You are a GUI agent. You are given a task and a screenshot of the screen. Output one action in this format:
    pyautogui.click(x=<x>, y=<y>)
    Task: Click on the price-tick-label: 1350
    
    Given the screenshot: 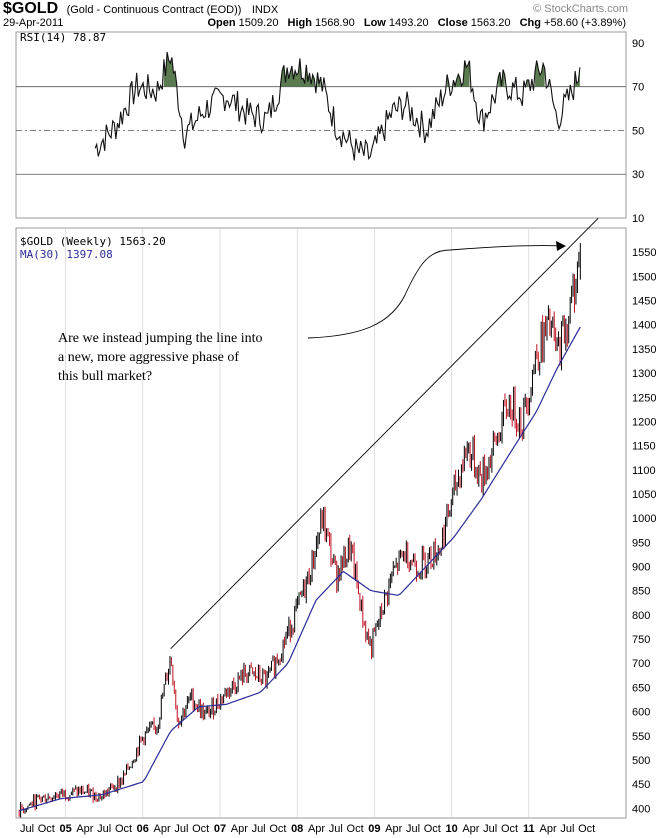 What is the action you would take?
    pyautogui.click(x=644, y=350)
    